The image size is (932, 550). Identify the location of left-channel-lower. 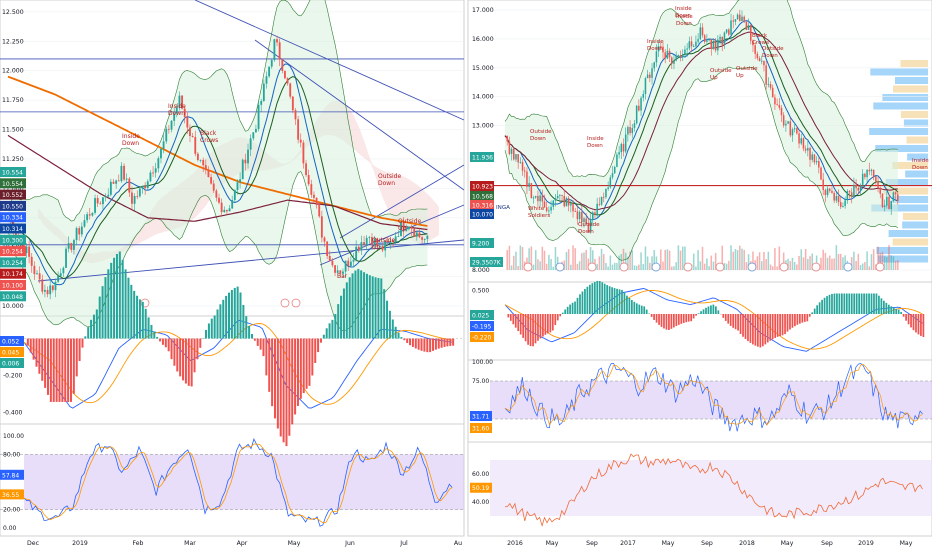
(392, 235).